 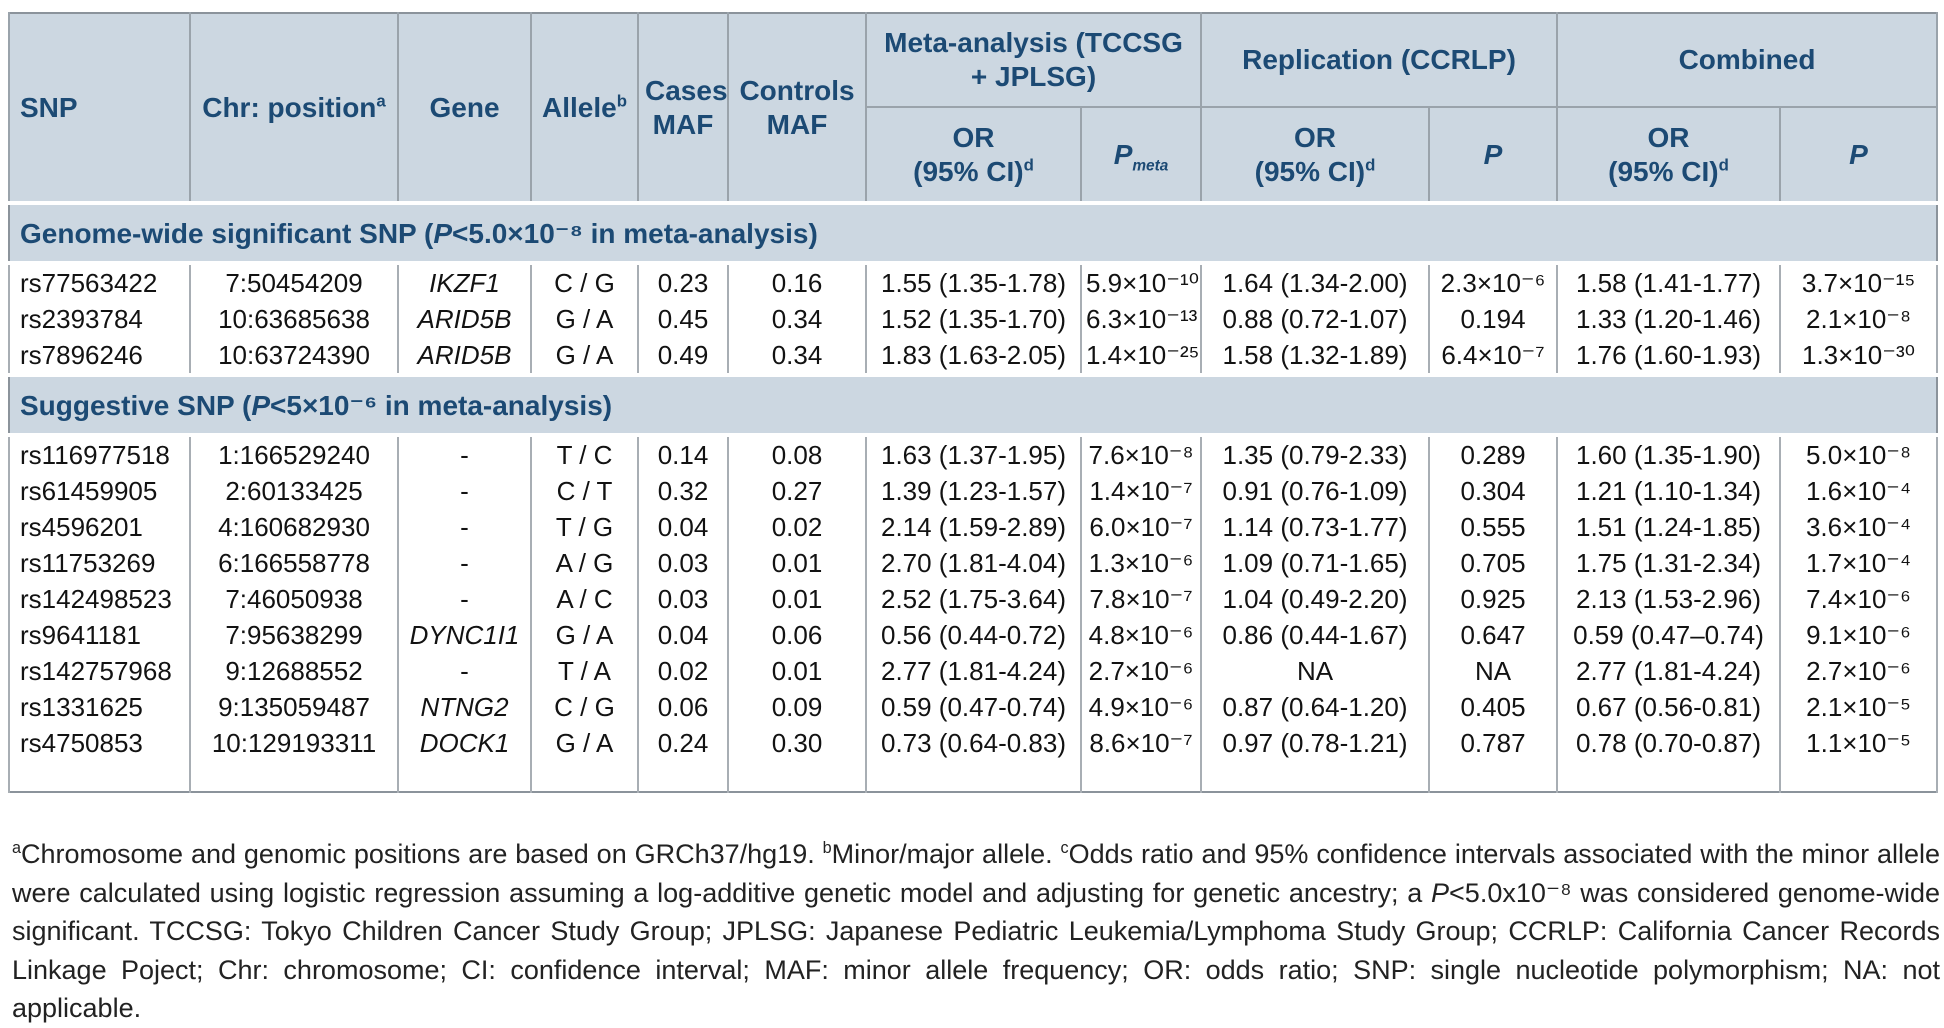 I want to click on cell-meta-p: 6.0×10⁻⁷, so click(x=1141, y=527).